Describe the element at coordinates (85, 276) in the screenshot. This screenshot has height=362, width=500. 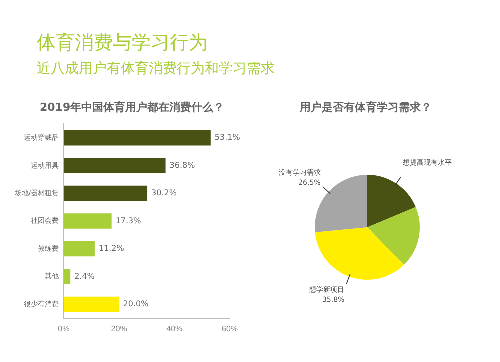
I see `data-label: 2.4%` at that location.